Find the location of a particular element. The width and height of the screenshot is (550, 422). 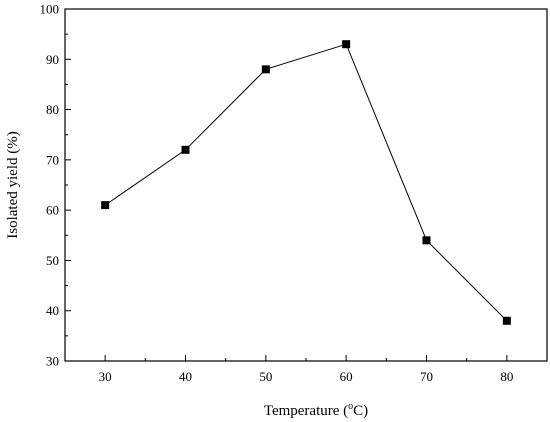

x-tick-label: 50 is located at coordinates (265, 376).